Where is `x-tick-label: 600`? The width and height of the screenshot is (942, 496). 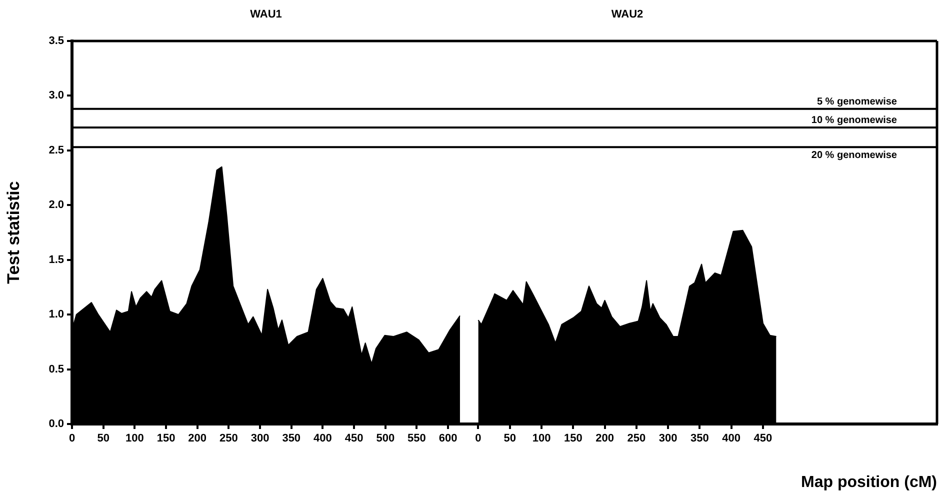 x-tick-label: 600 is located at coordinates (448, 438).